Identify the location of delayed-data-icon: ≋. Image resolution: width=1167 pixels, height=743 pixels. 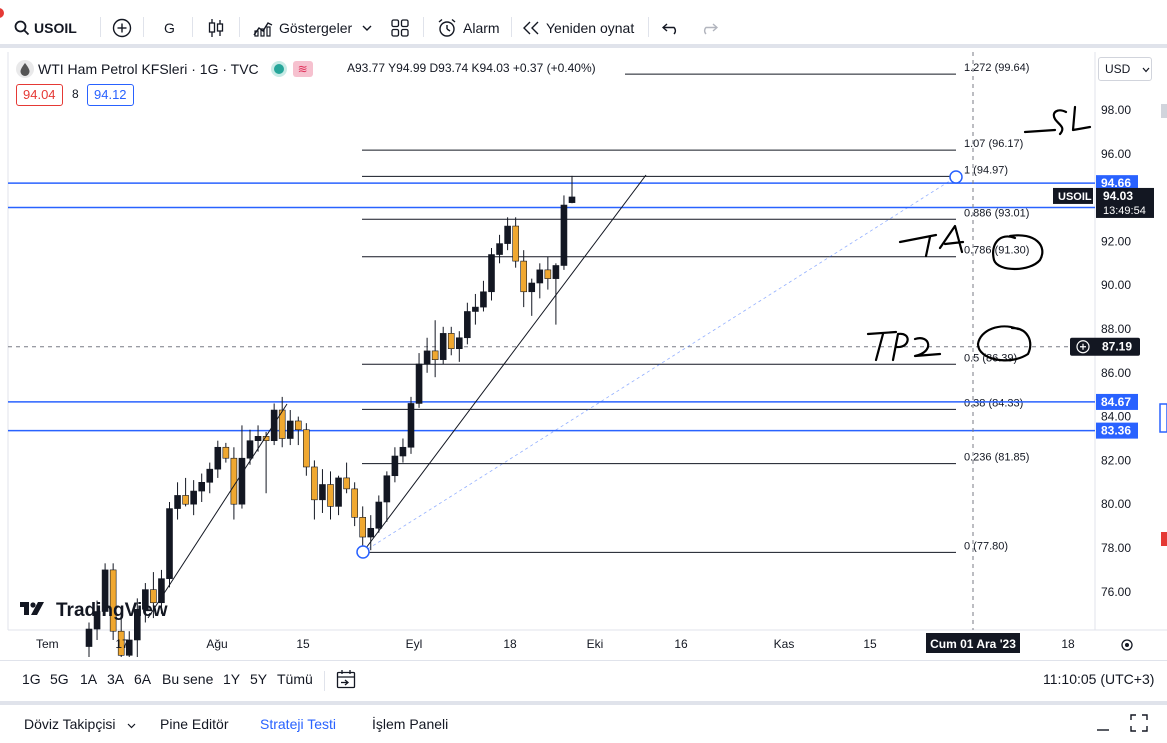
(302, 69).